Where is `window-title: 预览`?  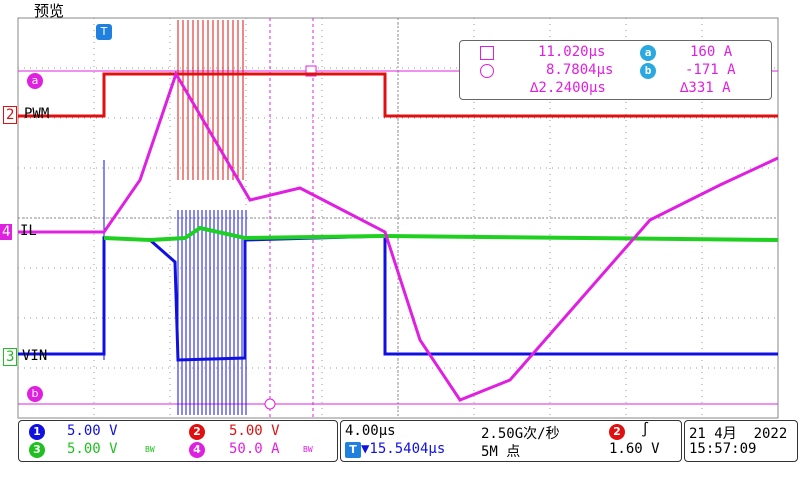
window-title: 预览 is located at coordinates (49, 11).